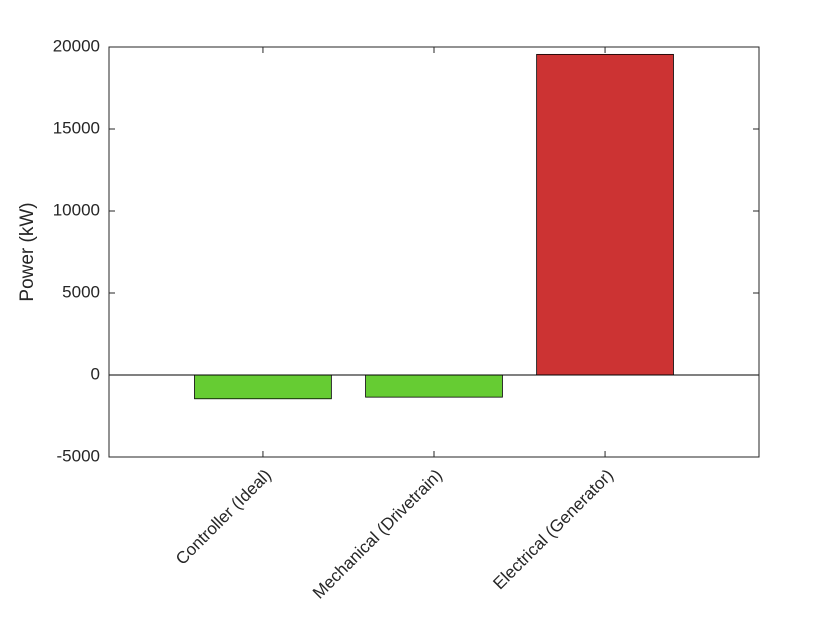  What do you see at coordinates (78, 455) in the screenshot?
I see `y-tick-label: -5000` at bounding box center [78, 455].